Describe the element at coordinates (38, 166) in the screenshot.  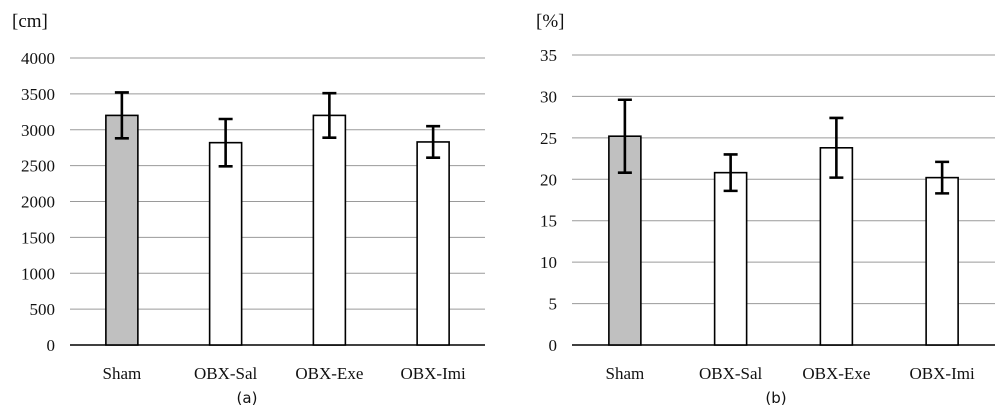
I see `y-tick-label: 2500` at that location.